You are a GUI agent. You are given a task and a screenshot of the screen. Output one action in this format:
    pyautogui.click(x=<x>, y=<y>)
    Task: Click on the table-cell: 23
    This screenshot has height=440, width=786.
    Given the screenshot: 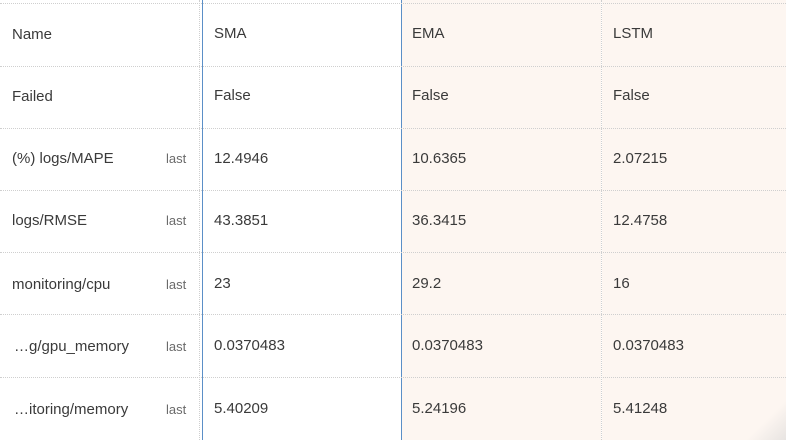 What is the action you would take?
    pyautogui.click(x=222, y=283)
    